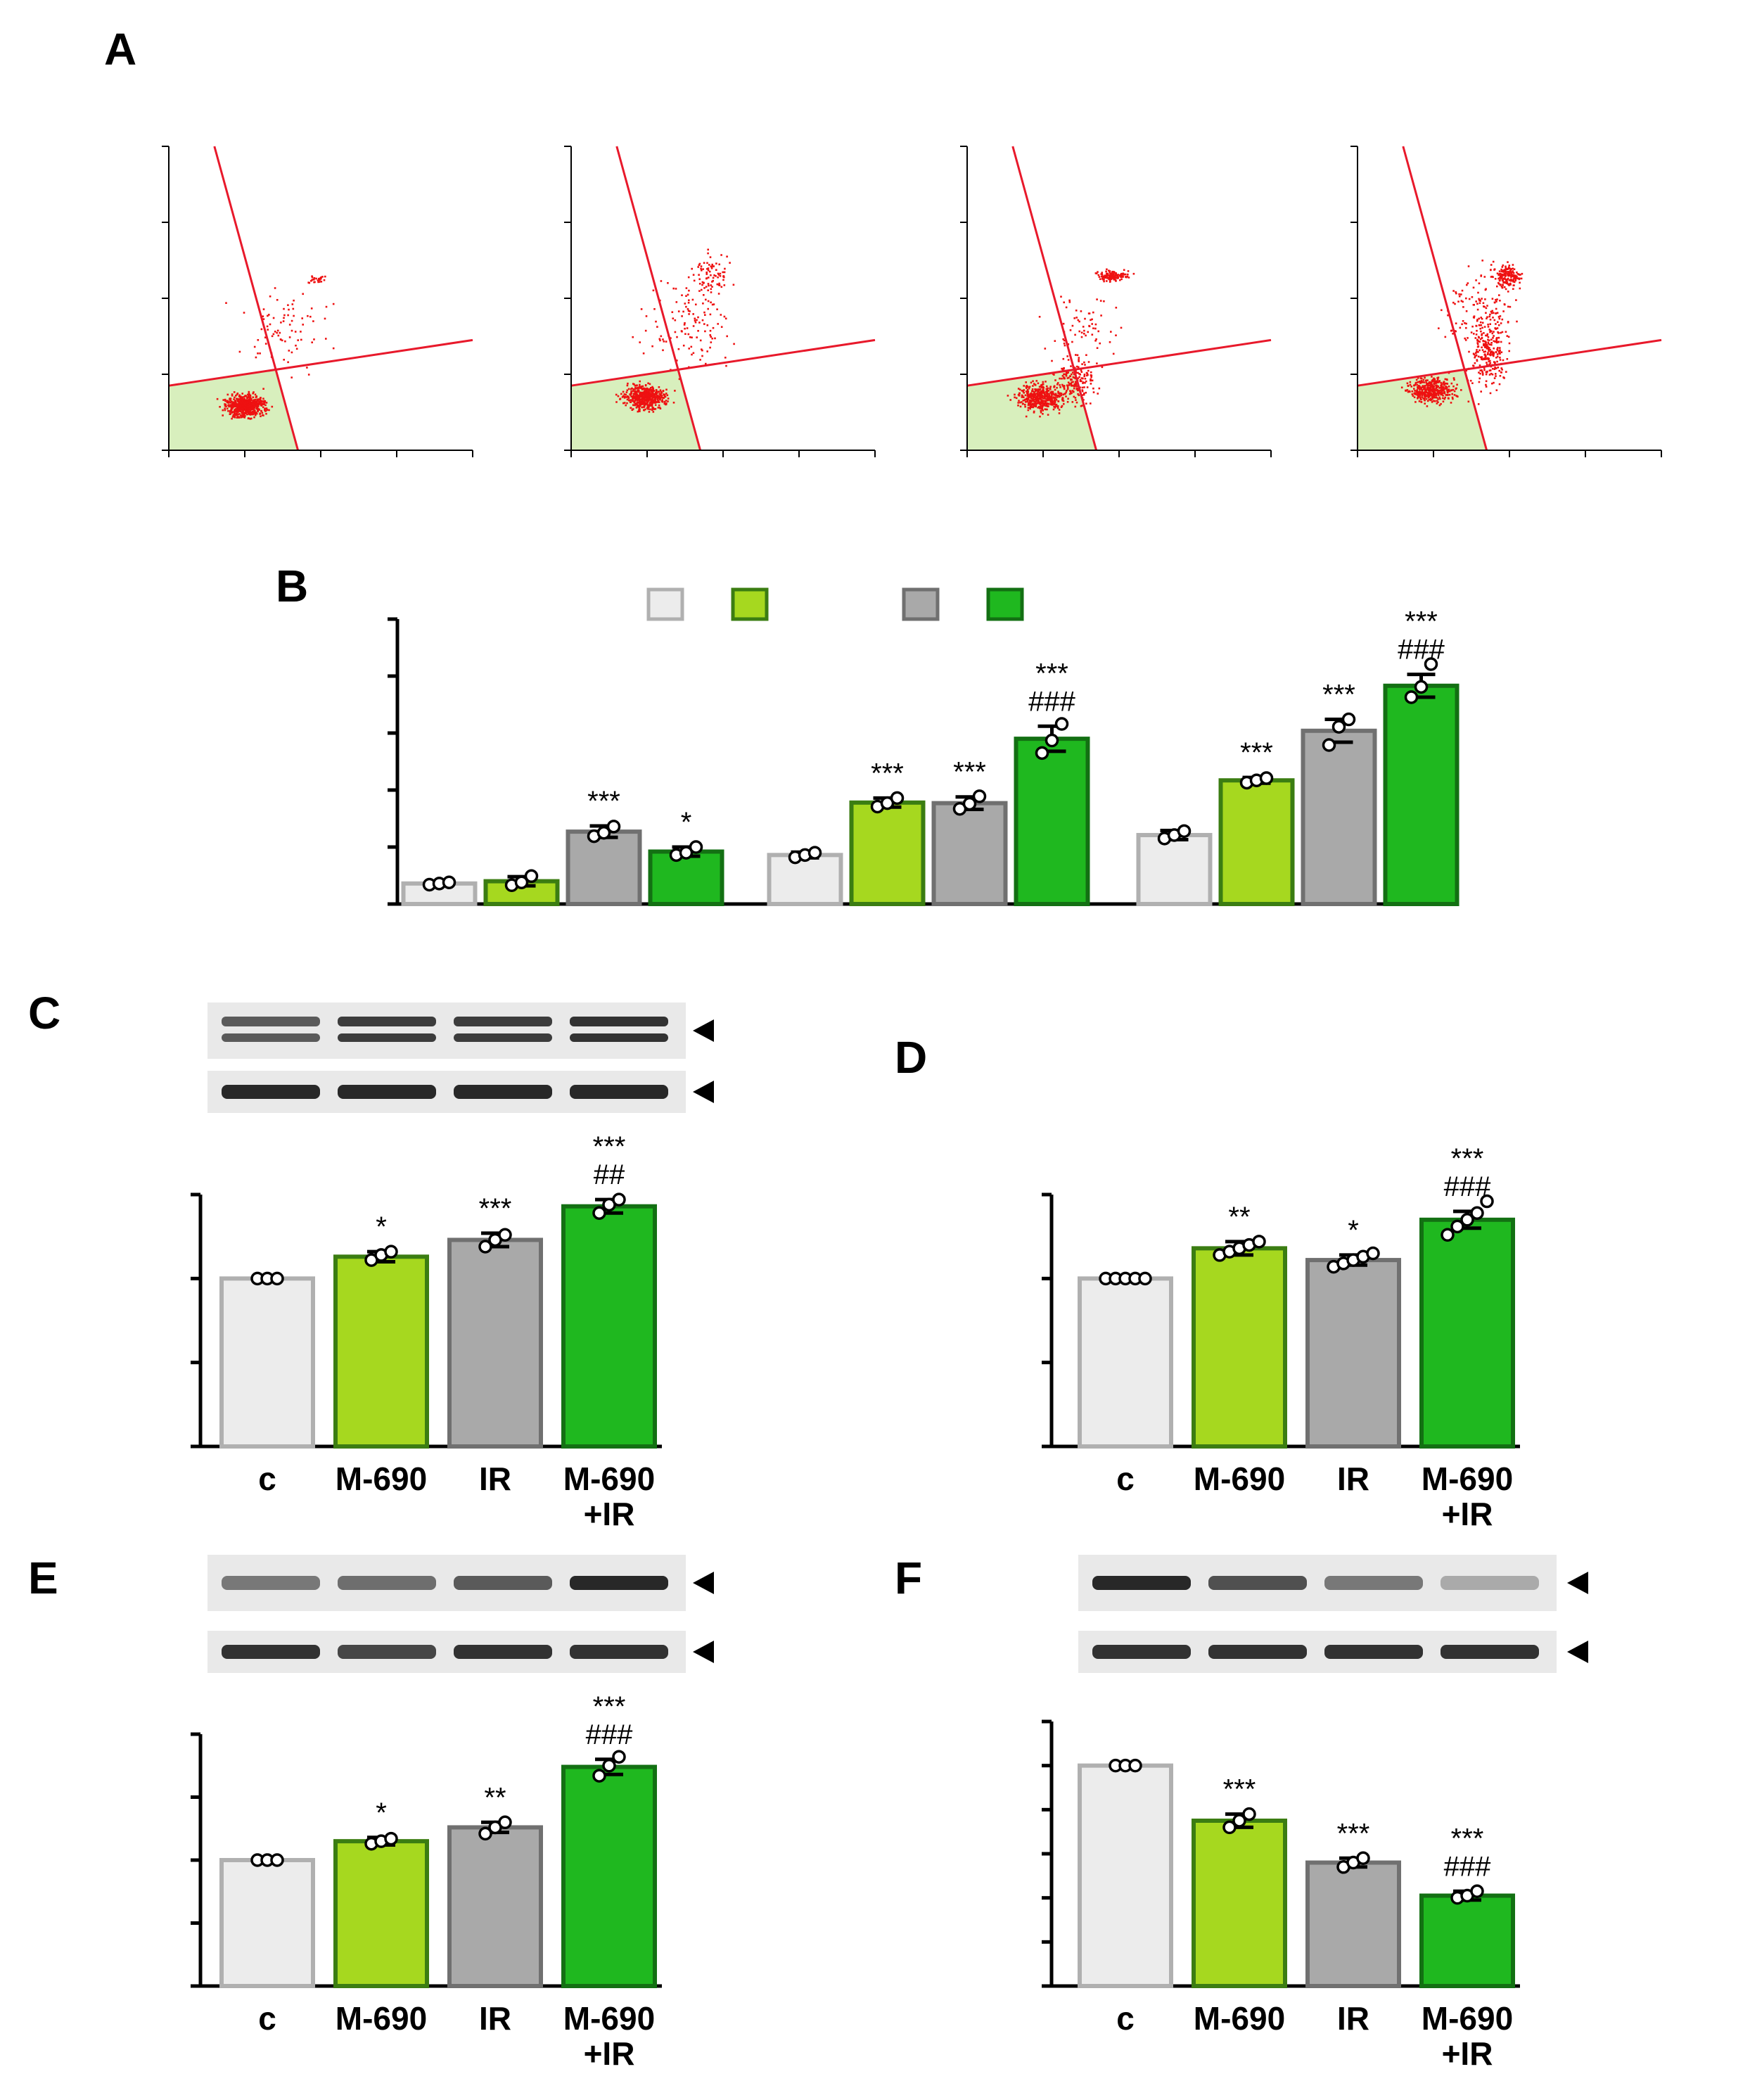 Image resolution: width=1750 pixels, height=2100 pixels. What do you see at coordinates (1256, 752) in the screenshot?
I see `significance-label: ***` at bounding box center [1256, 752].